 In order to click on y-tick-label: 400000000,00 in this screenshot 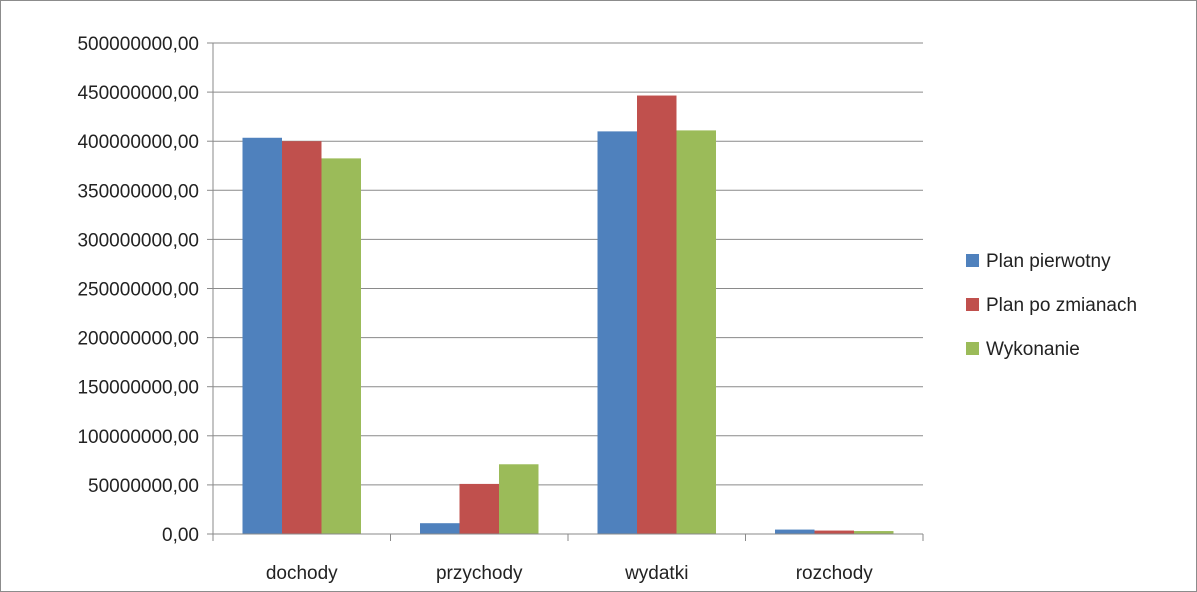, I will do `click(138, 142)`.